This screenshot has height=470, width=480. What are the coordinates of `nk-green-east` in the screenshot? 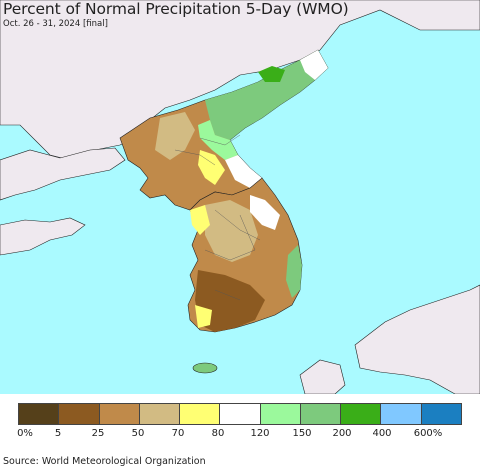 It's located at (266, 95).